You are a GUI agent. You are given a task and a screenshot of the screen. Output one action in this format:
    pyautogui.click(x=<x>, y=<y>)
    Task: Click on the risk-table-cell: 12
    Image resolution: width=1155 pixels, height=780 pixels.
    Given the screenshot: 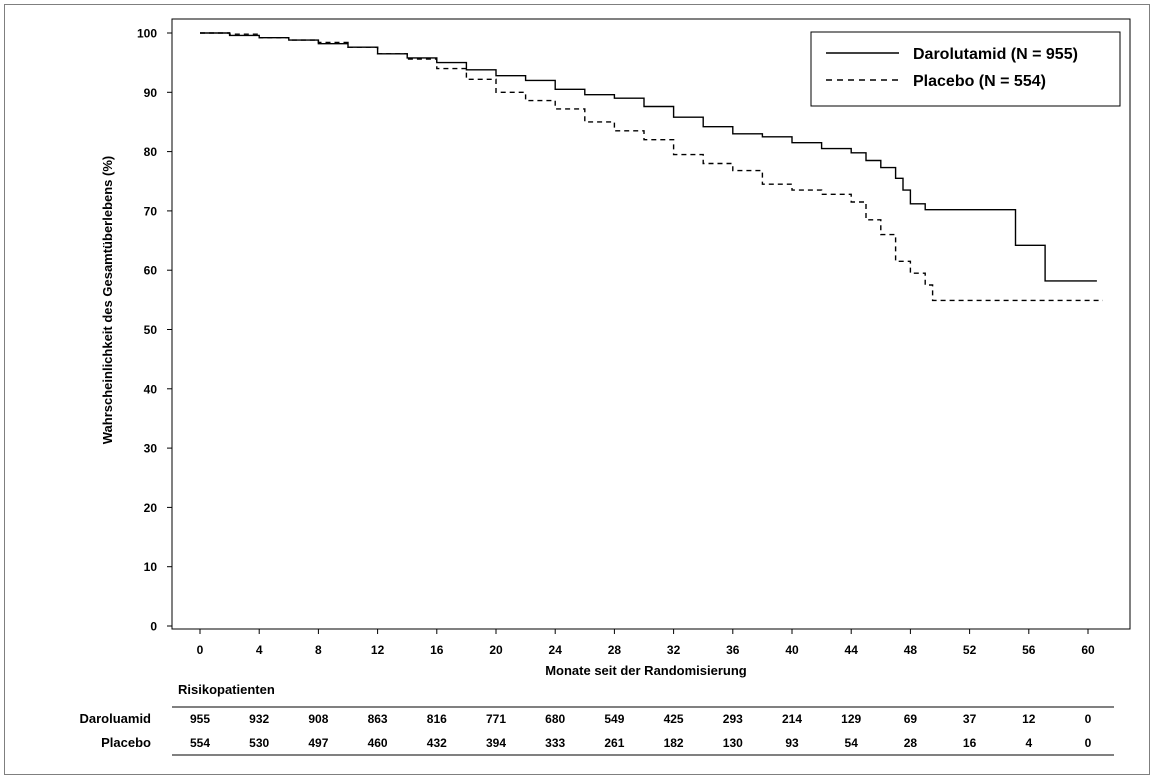 What is the action you would take?
    pyautogui.click(x=1029, y=719)
    